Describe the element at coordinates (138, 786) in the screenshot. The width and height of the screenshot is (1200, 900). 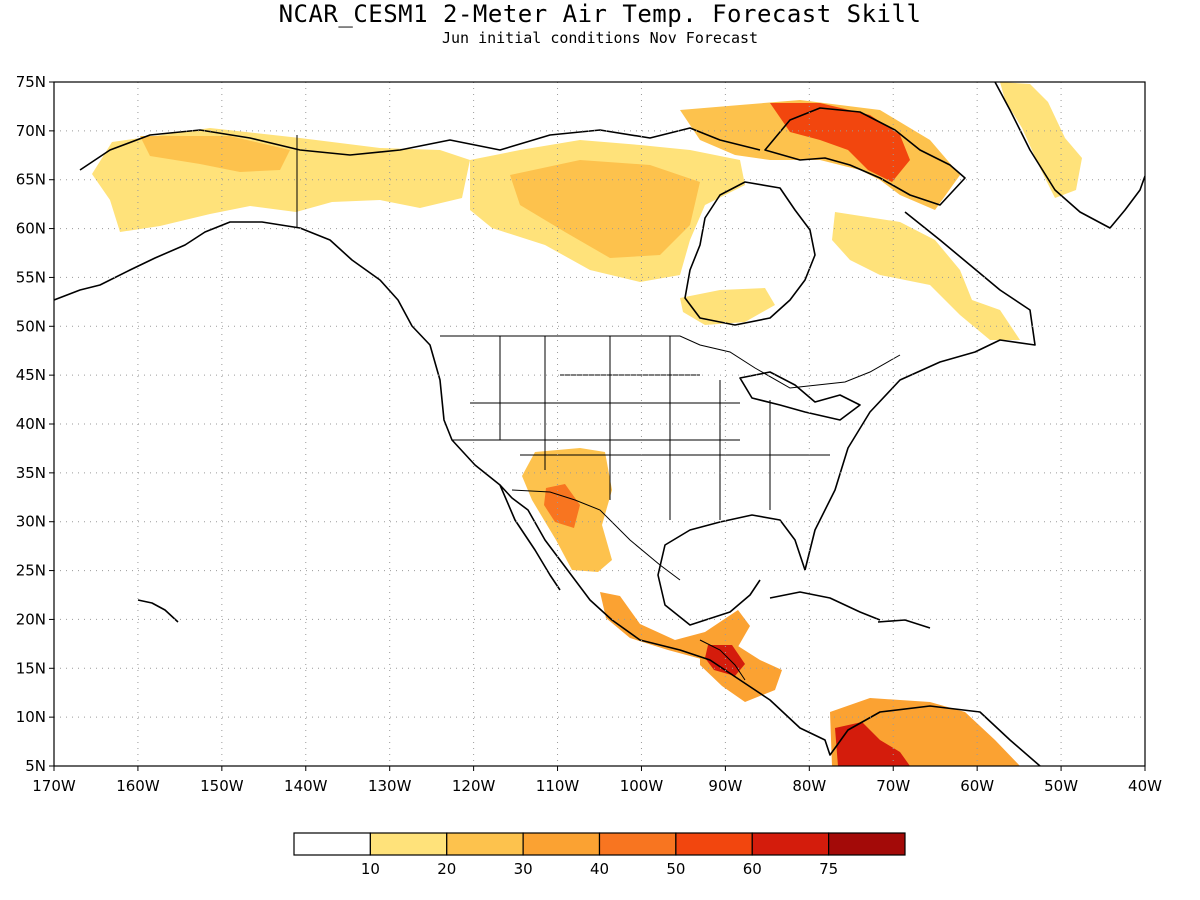
I see `lon-label: 160W` at that location.